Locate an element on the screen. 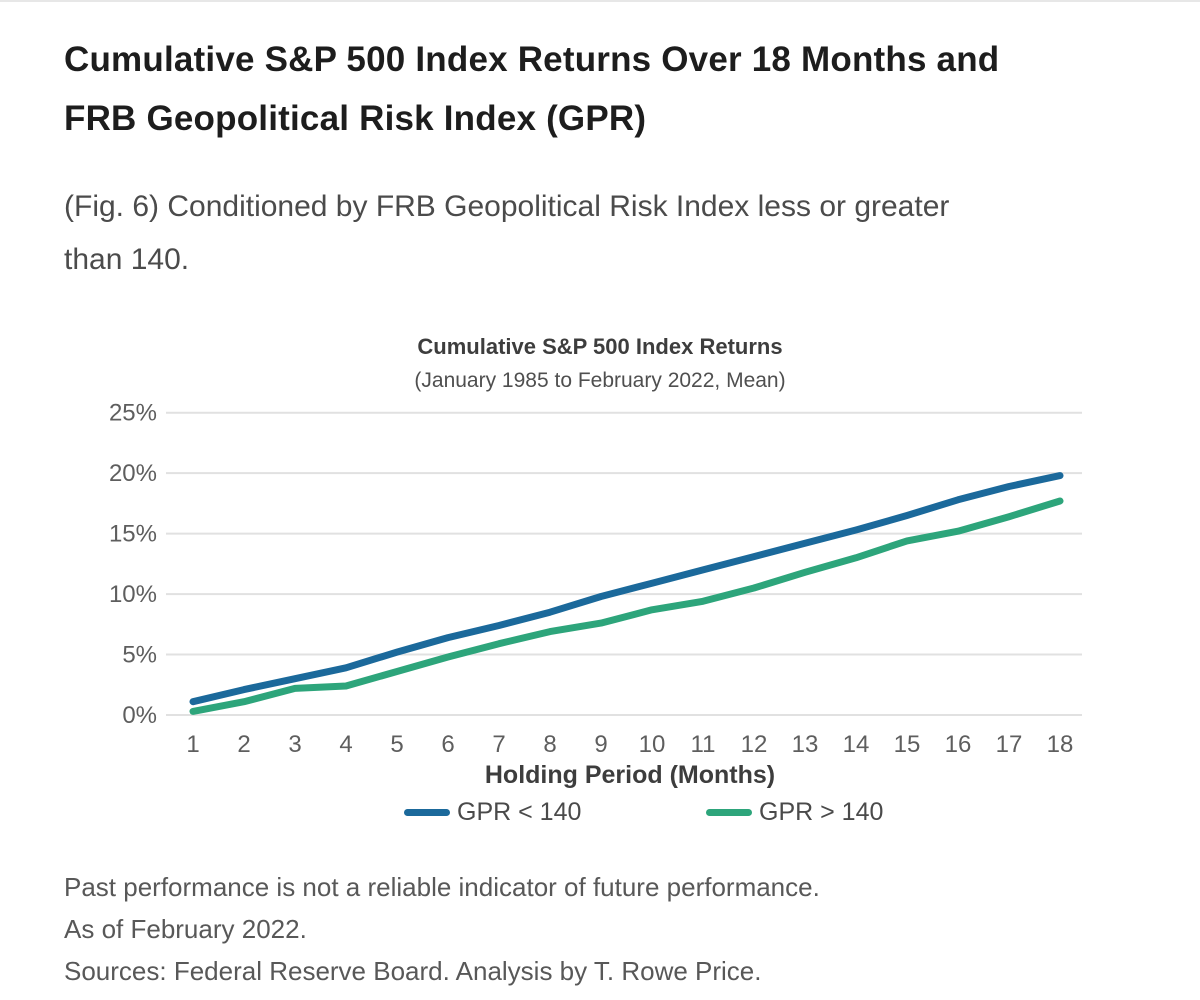 The height and width of the screenshot is (1000, 1200). legend-label-gpr-gt-140: GPR > 140 is located at coordinates (821, 811).